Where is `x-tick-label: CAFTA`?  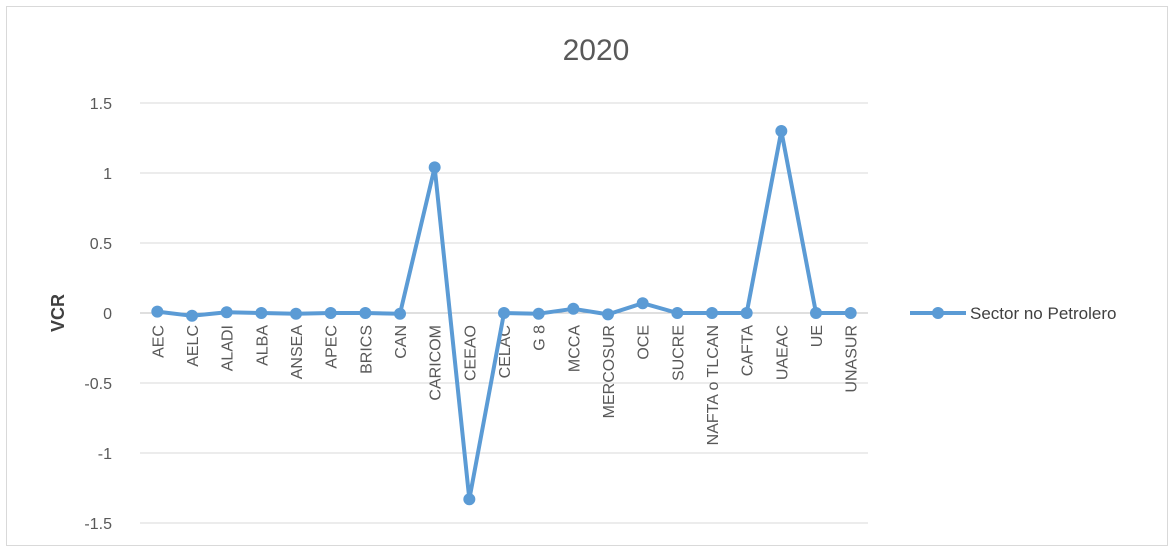
x-tick-label: CAFTA is located at coordinates (748, 351).